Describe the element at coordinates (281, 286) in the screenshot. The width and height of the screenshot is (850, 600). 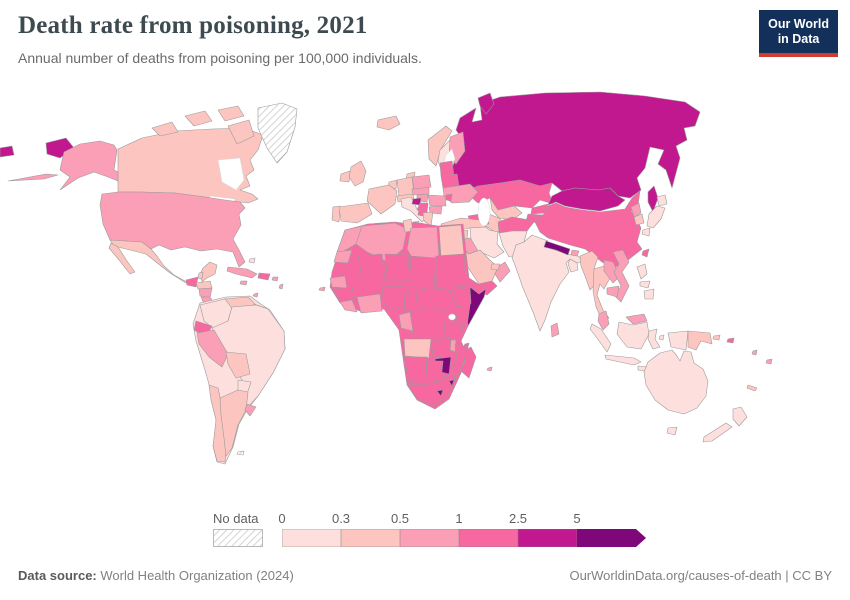
I see `country-lesser-antilles` at that location.